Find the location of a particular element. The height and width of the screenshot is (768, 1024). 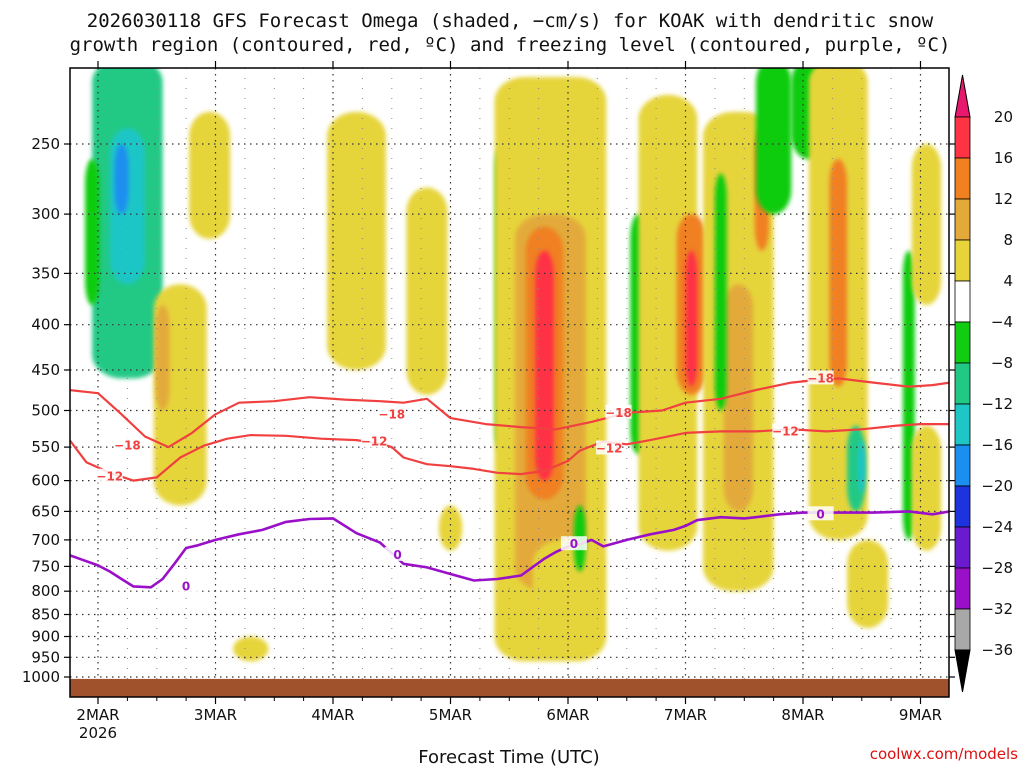

y-tick-label: 450 is located at coordinates (45, 370).